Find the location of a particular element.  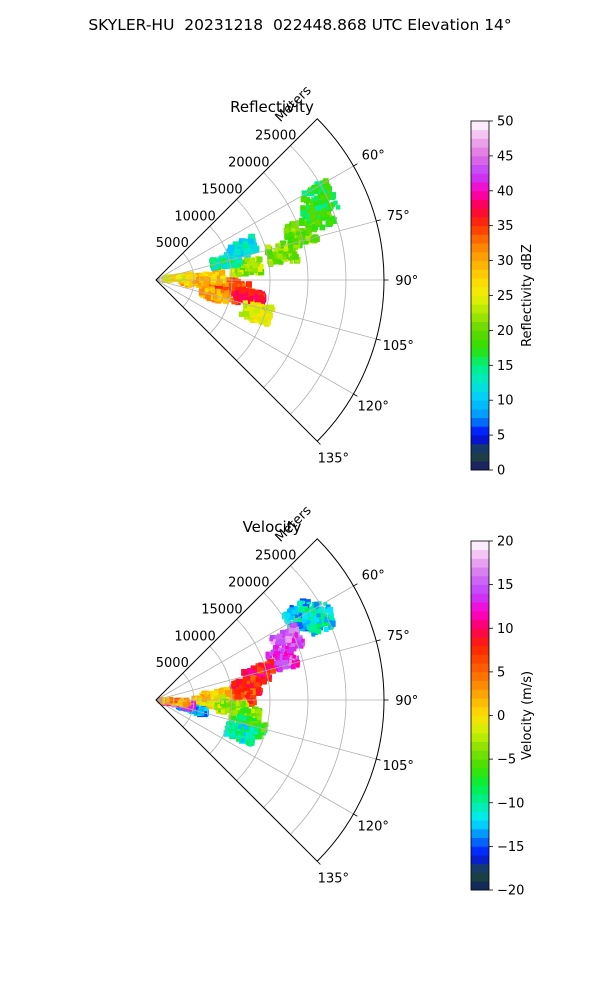

colorbar-tick-label: 10 is located at coordinates (505, 629).